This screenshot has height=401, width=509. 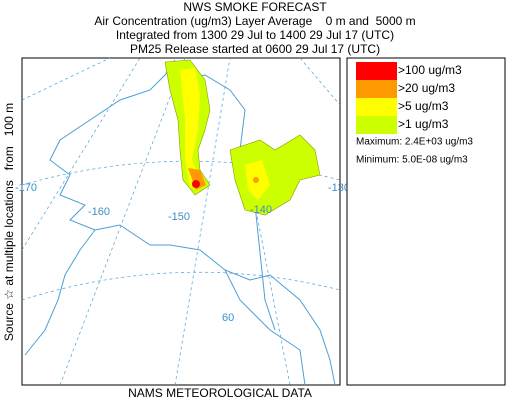 What do you see at coordinates (414, 142) in the screenshot?
I see `legend-max: Maximum: 2.4E+03 ug/m3` at bounding box center [414, 142].